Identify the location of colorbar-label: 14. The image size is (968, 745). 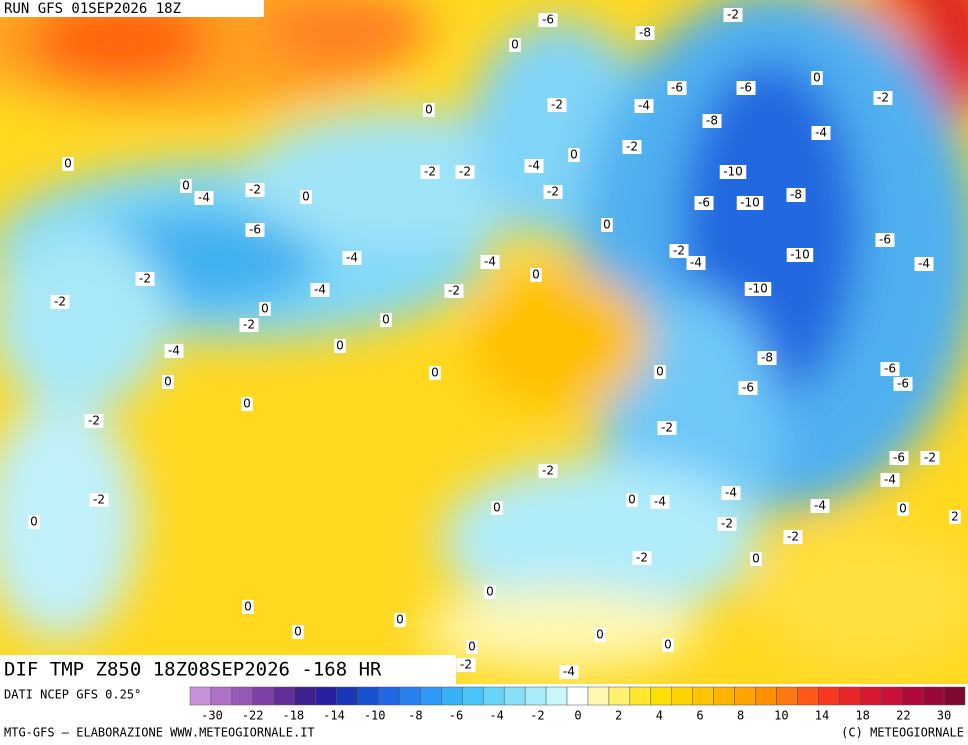
(822, 716).